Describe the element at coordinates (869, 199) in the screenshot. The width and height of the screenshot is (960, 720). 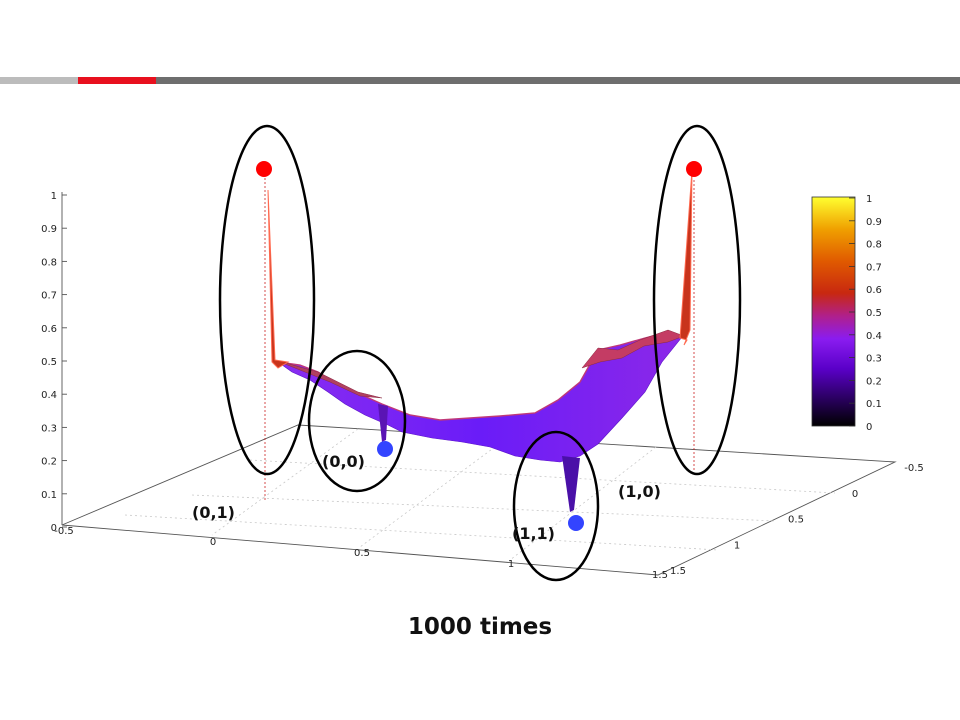
I see `colorbar-tick-label: 1` at that location.